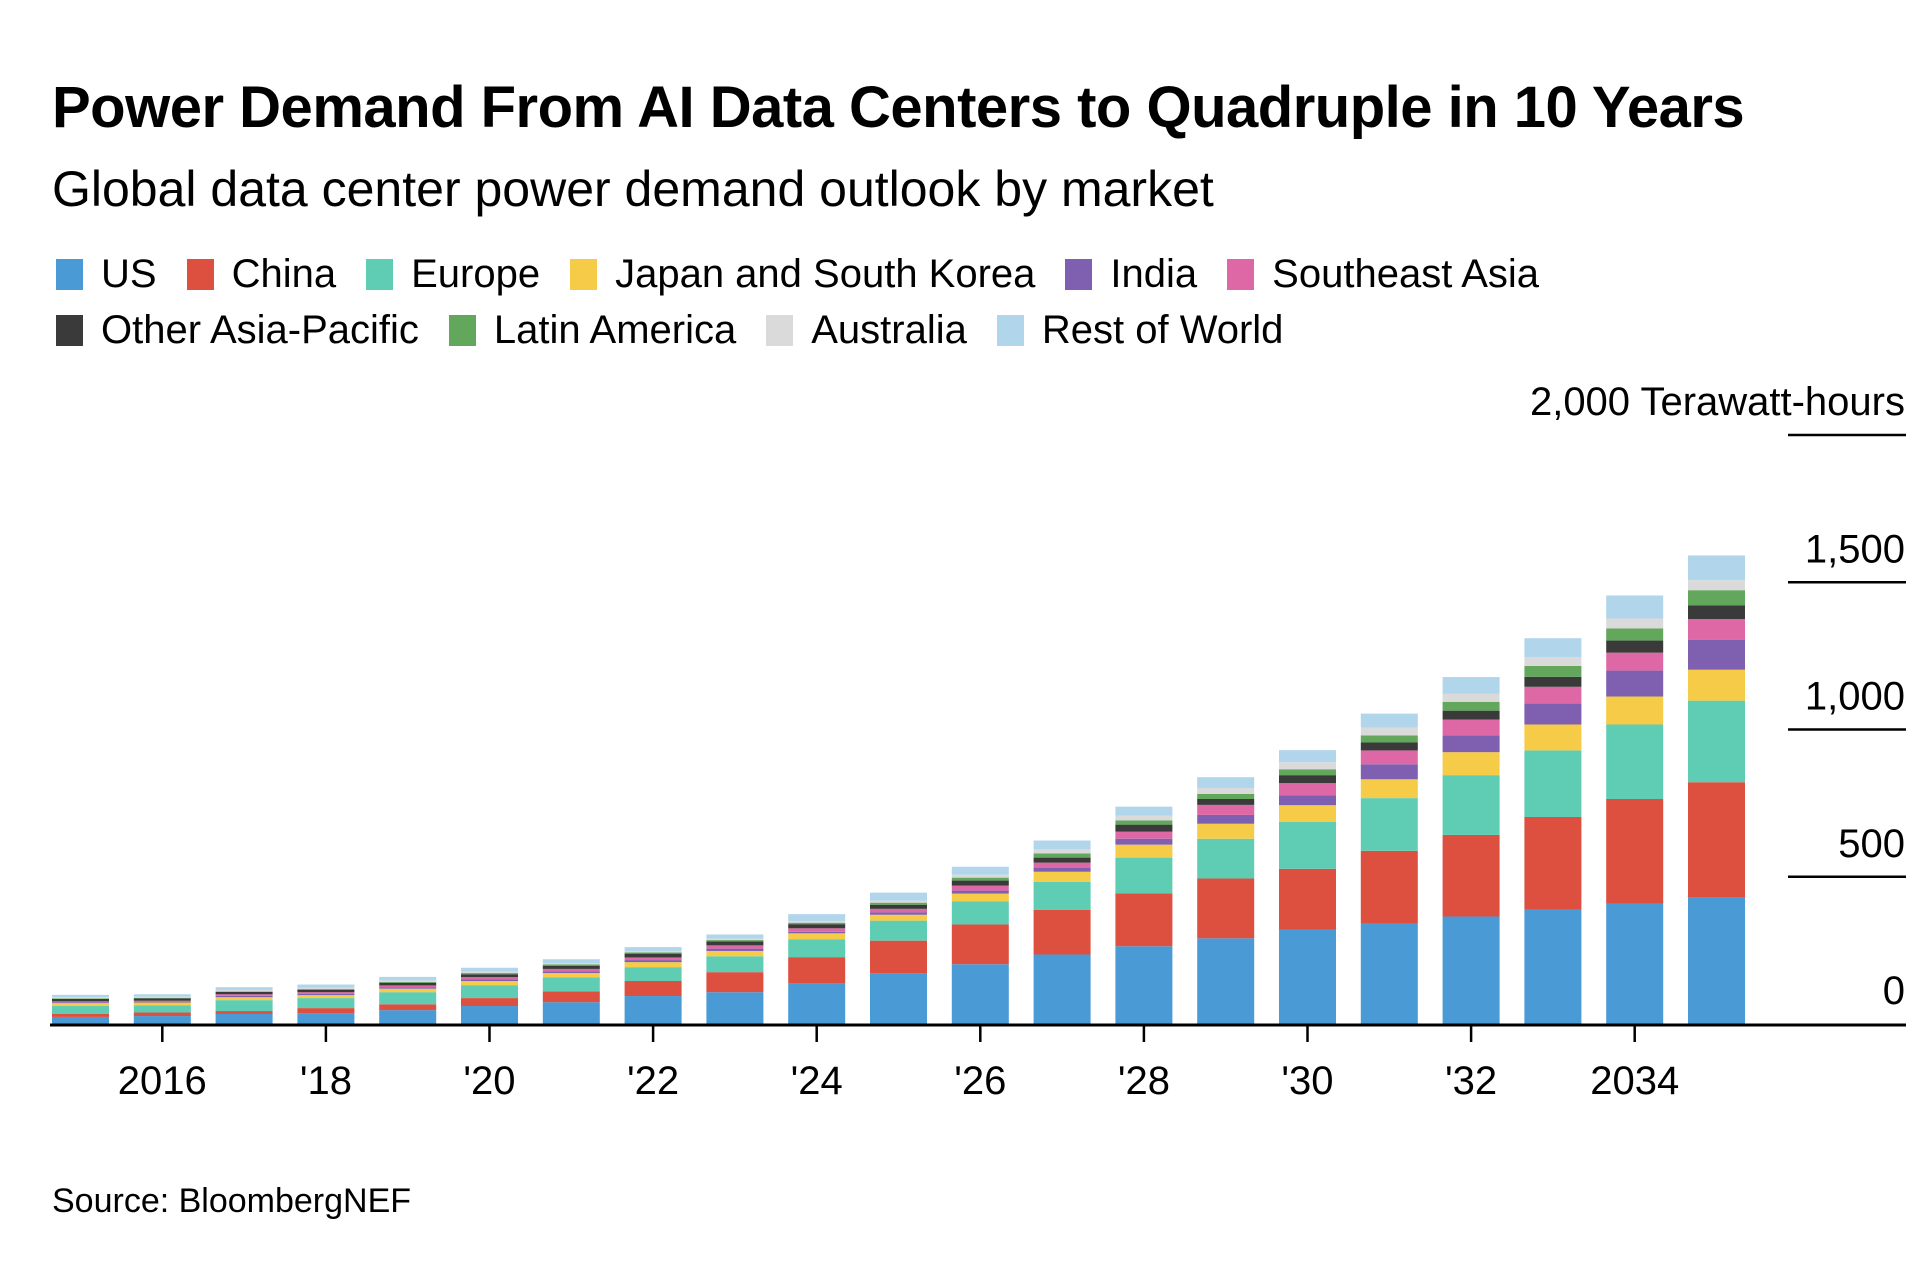 The image size is (1920, 1280). What do you see at coordinates (489, 1081) in the screenshot?
I see `x-tick-label-2020: '20` at bounding box center [489, 1081].